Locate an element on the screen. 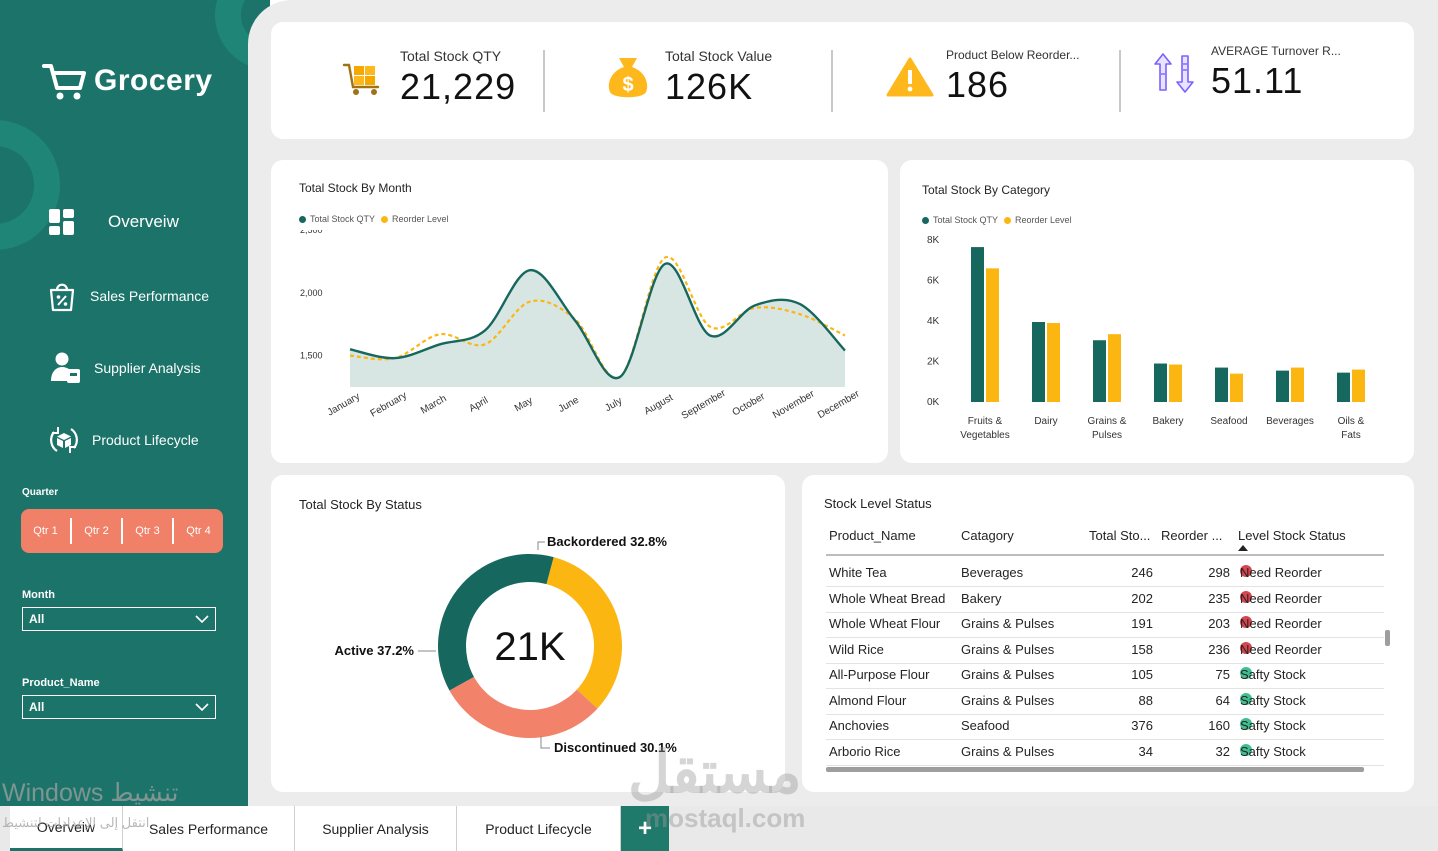 The width and height of the screenshot is (1438, 851). mostaql-watermark-url: mostaql.com is located at coordinates (725, 818).